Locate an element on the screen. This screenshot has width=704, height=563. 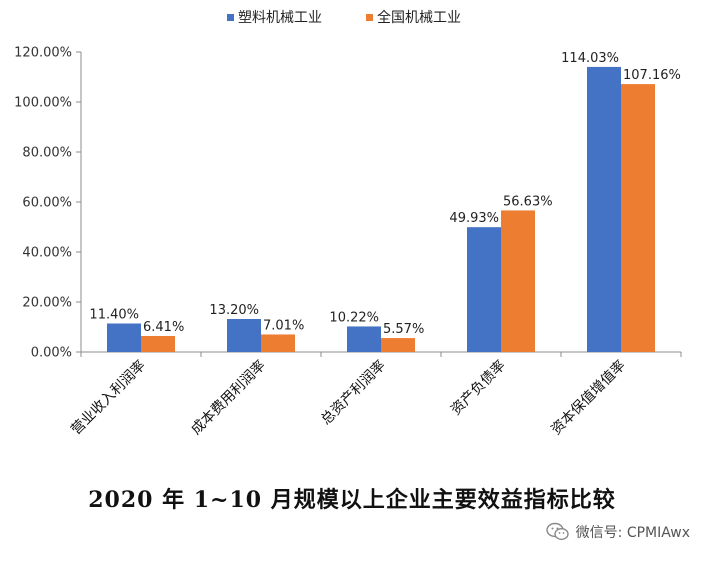
y-tick-label: 80.00% is located at coordinates (47, 153).